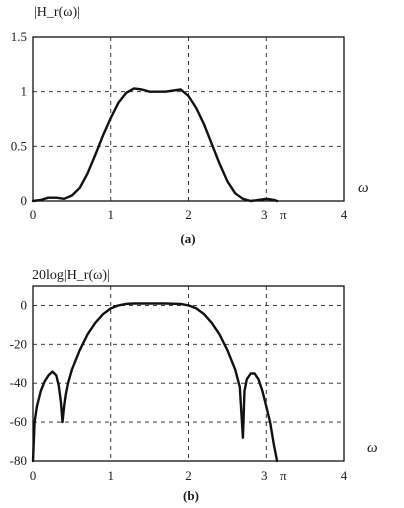 The image size is (404, 508). Describe the element at coordinates (18, 343) in the screenshot. I see `y-tick-label: -20` at that location.